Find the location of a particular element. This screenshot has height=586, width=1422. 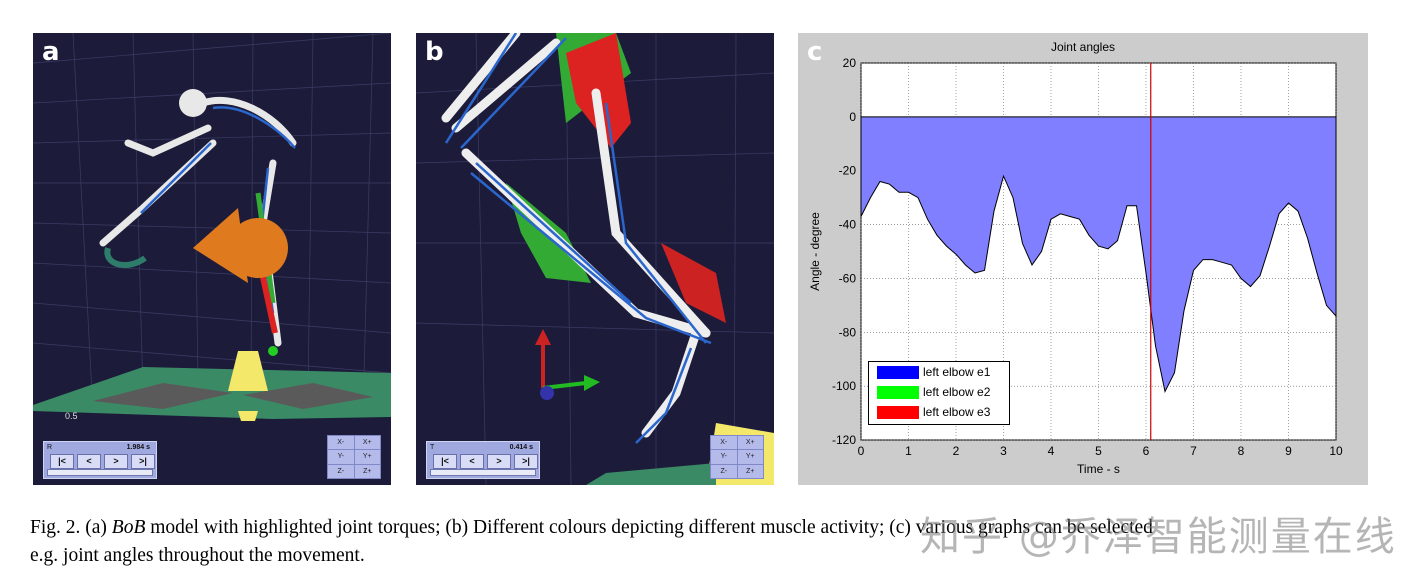

legend-item: left elbow e2 is located at coordinates (939, 392).